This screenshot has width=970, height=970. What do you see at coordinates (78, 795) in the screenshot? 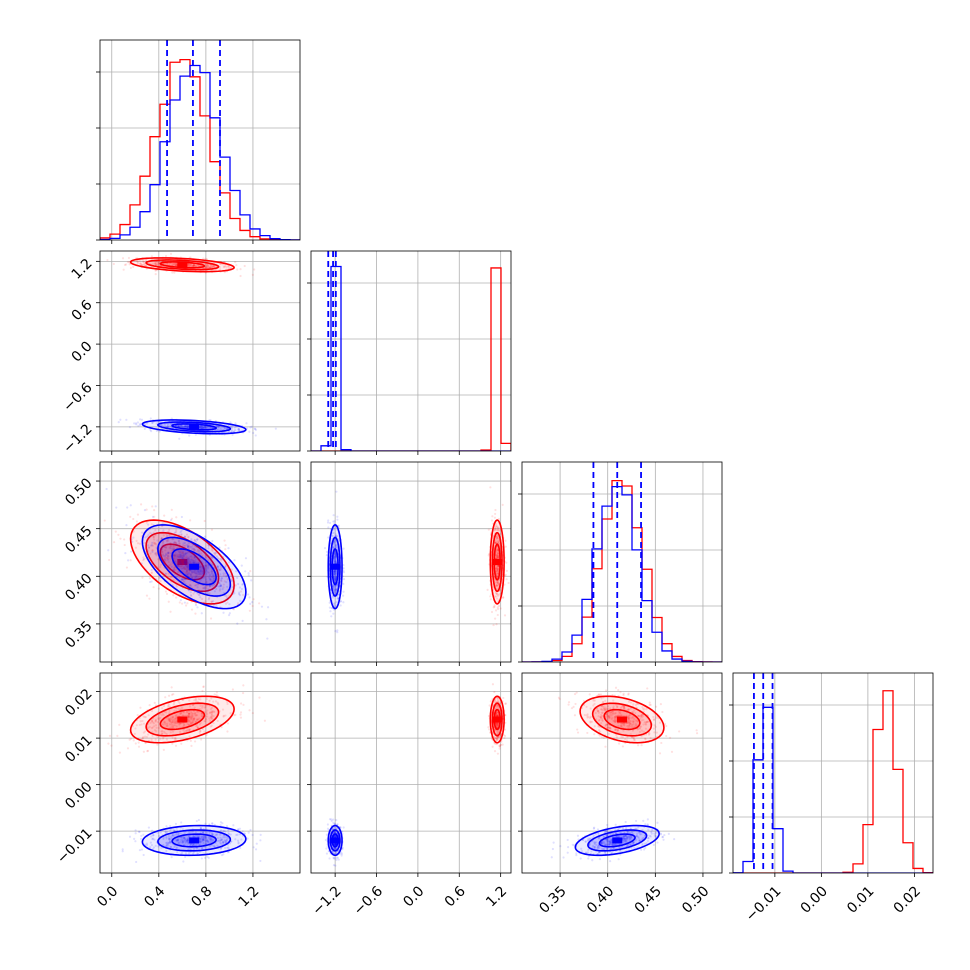
I see `y-tick-label: 0.00` at bounding box center [78, 795].